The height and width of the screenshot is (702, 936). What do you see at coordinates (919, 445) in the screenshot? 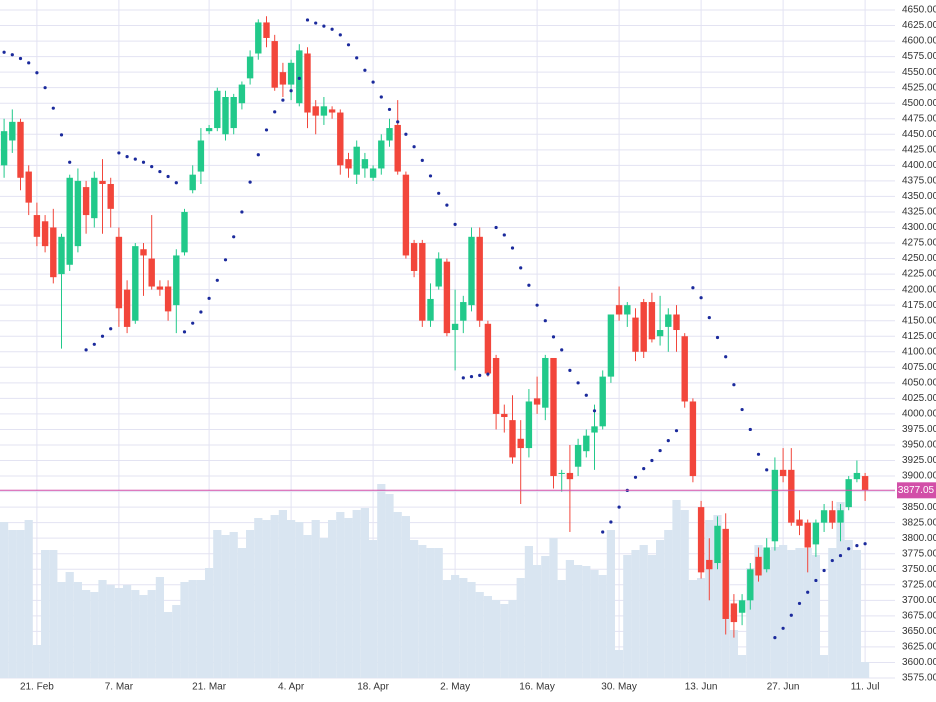
I see `y-tick-label: 3950.00` at bounding box center [919, 445].